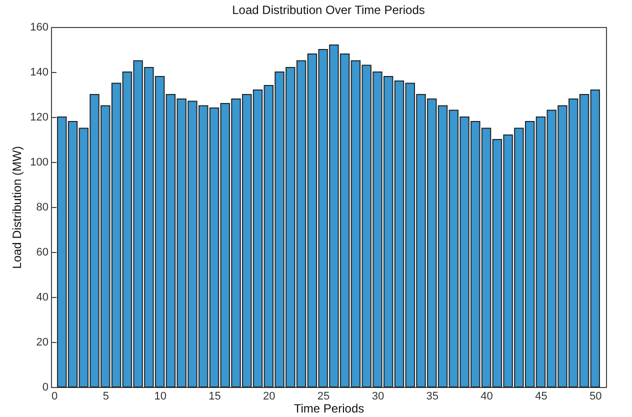 This screenshot has height=417, width=632. Describe the element at coordinates (39, 28) in the screenshot. I see `y-tick-label: 160` at that location.